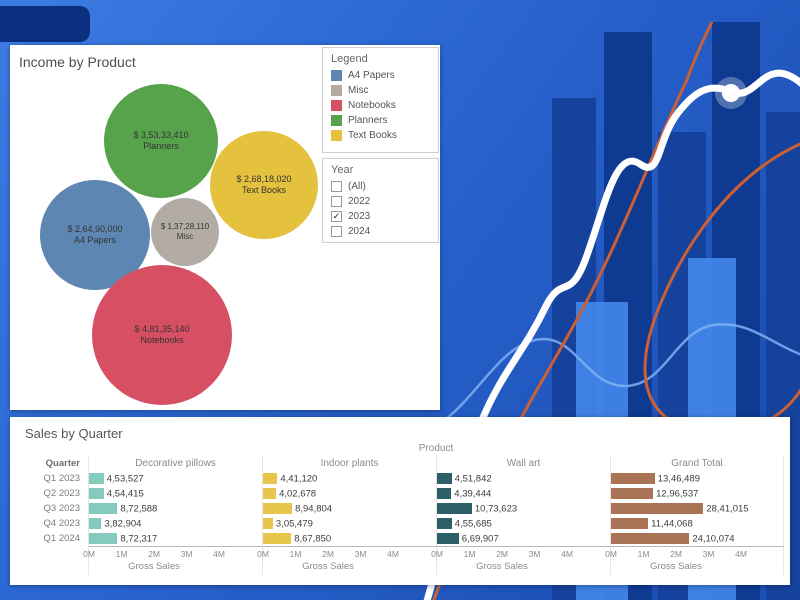  Describe the element at coordinates (264, 190) in the screenshot. I see `bubble-name: Text Books` at that location.